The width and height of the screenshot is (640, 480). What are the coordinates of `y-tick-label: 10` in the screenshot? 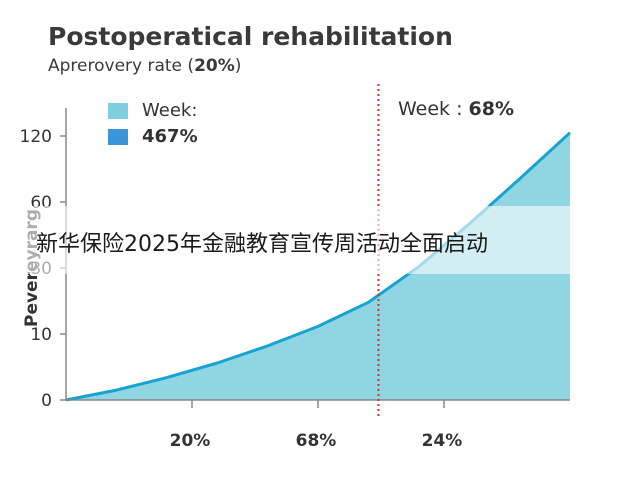 It's located at (41, 335).